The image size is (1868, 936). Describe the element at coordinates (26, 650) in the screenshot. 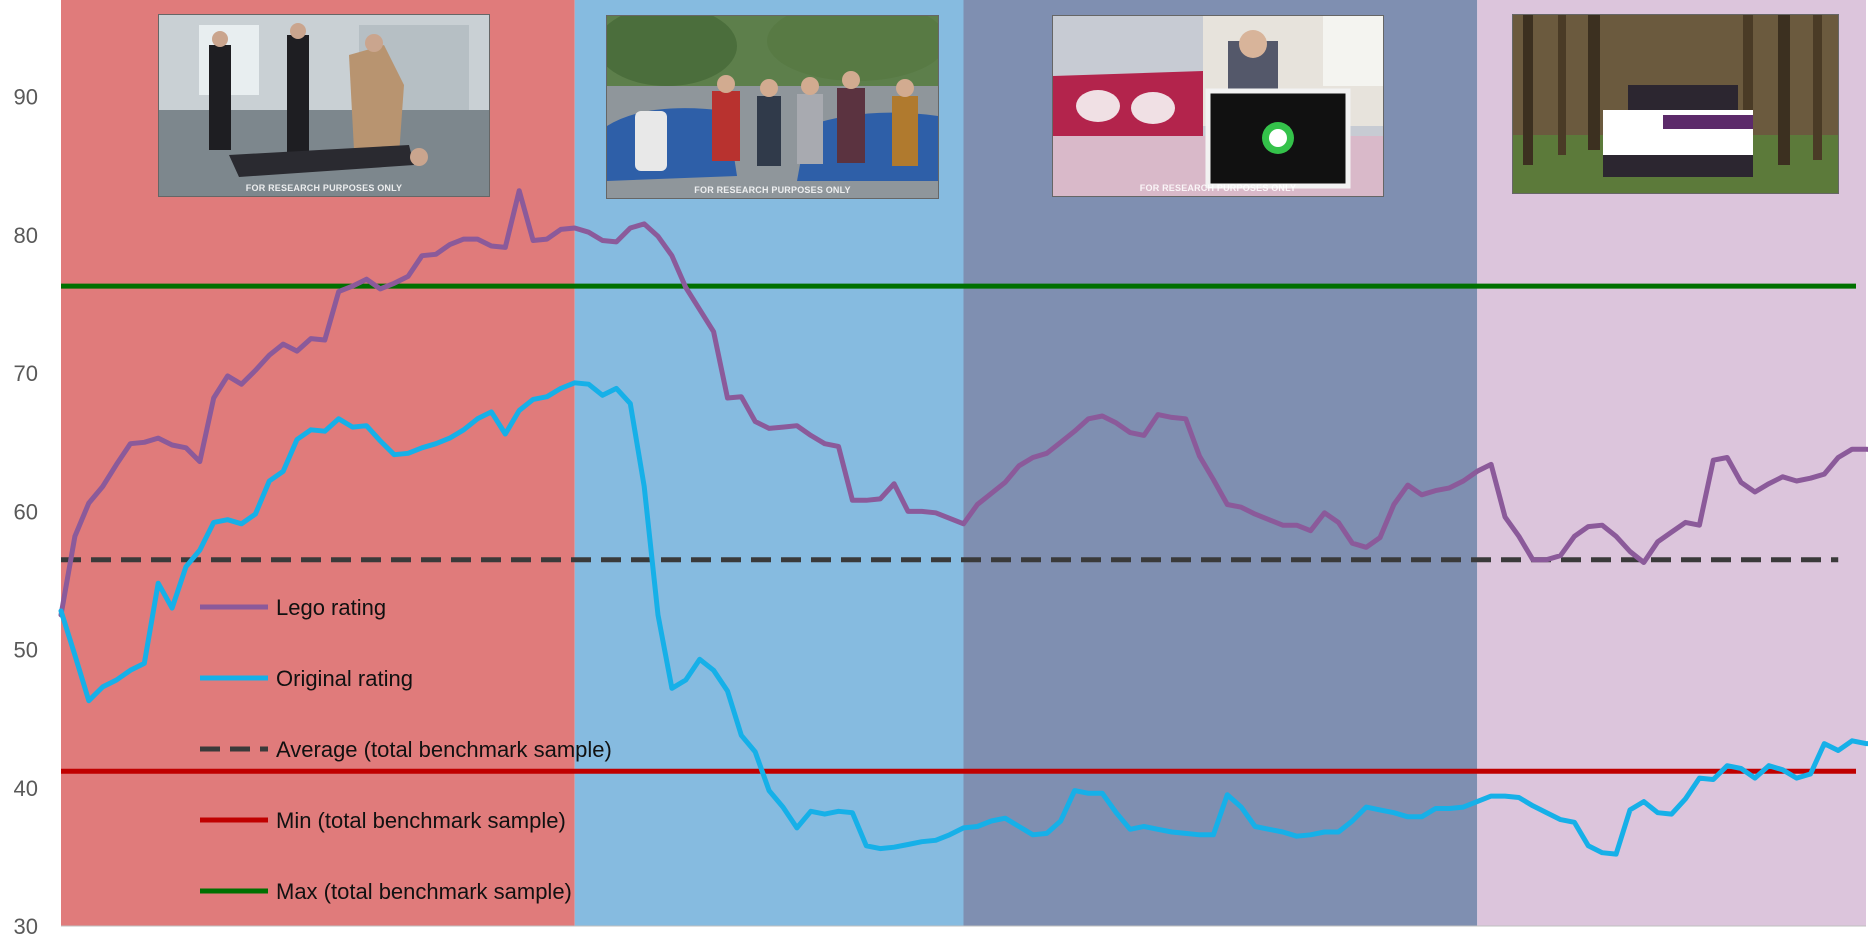

I see `y-tick-label: 50` at that location.